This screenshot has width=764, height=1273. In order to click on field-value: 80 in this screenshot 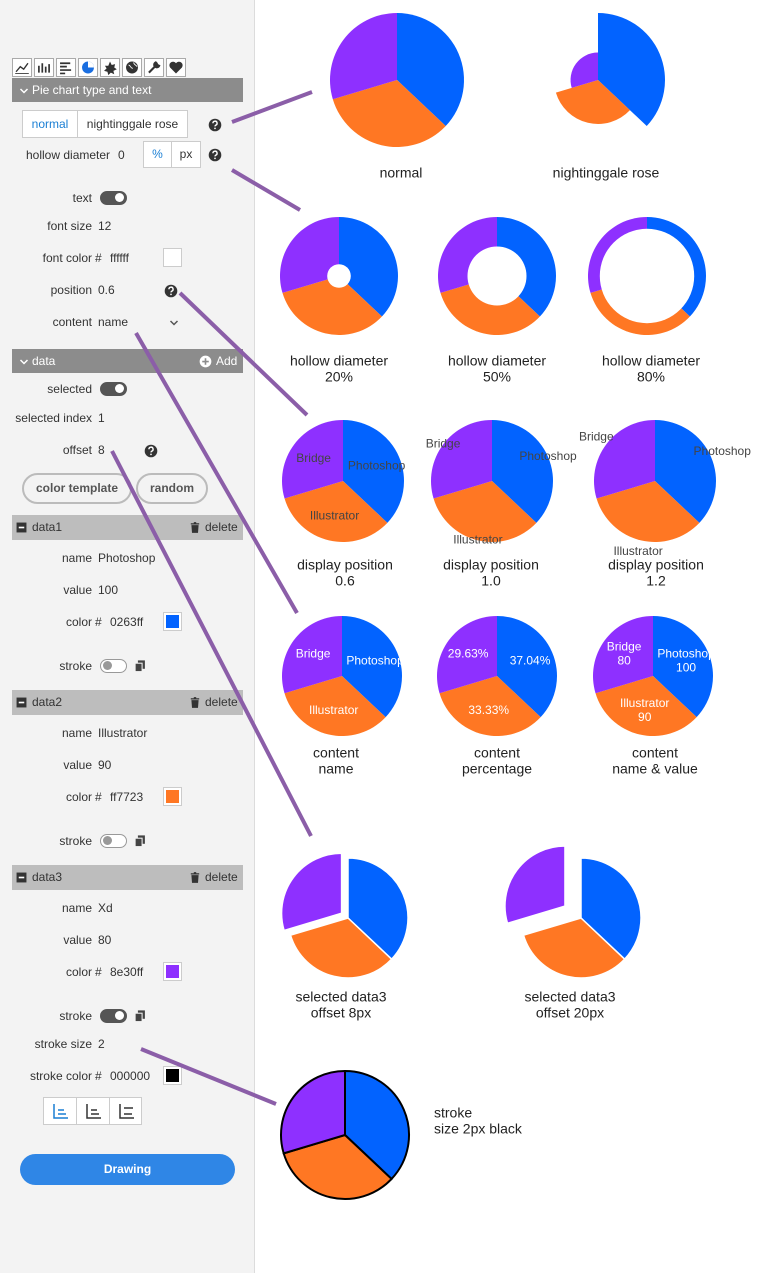, I will do `click(105, 940)`.